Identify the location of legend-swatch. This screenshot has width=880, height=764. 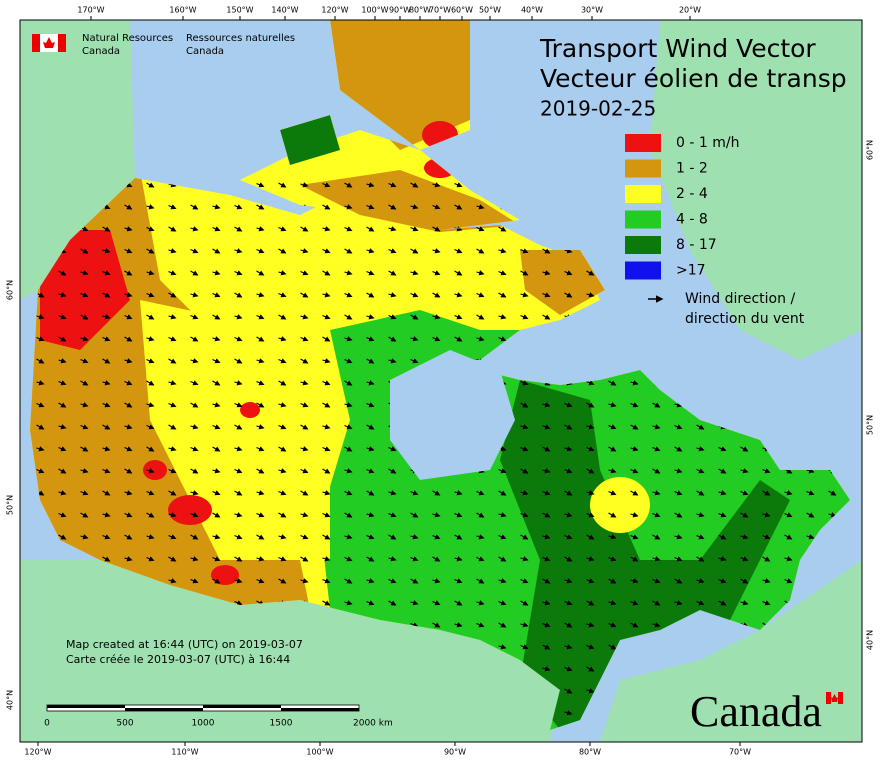
(643, 194).